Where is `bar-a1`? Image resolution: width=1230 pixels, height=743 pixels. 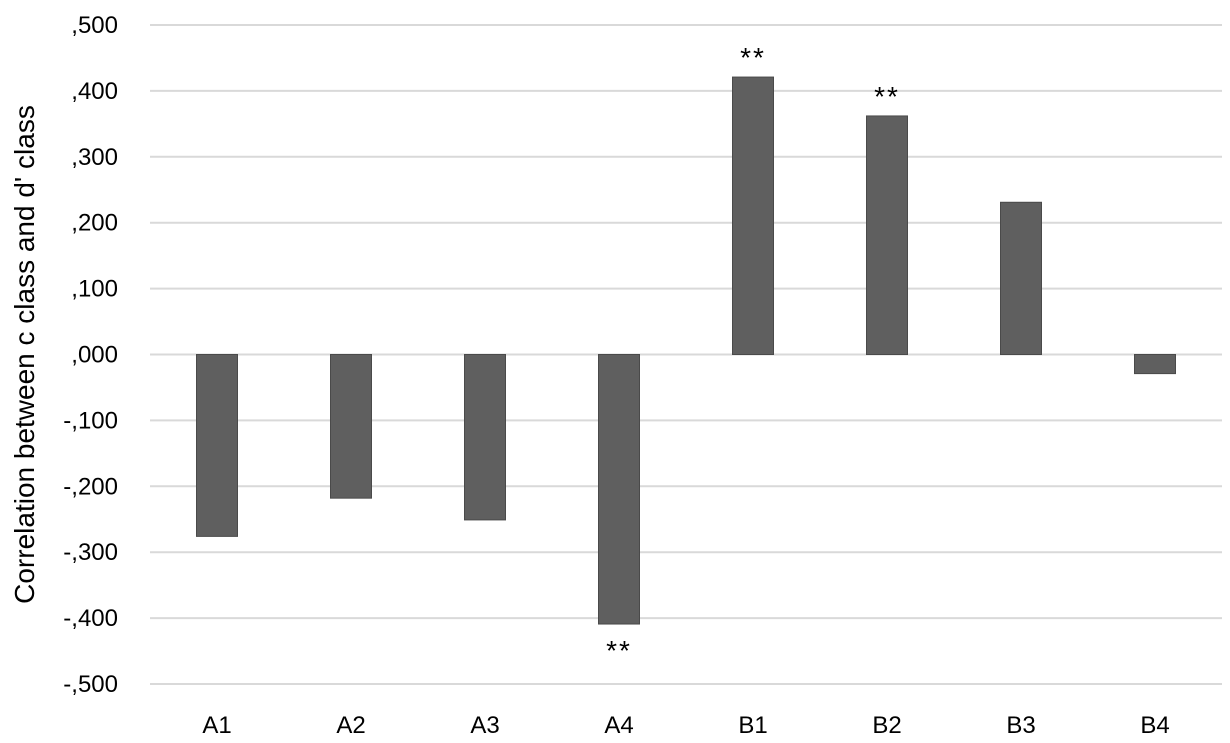
bar-a1 is located at coordinates (217, 445).